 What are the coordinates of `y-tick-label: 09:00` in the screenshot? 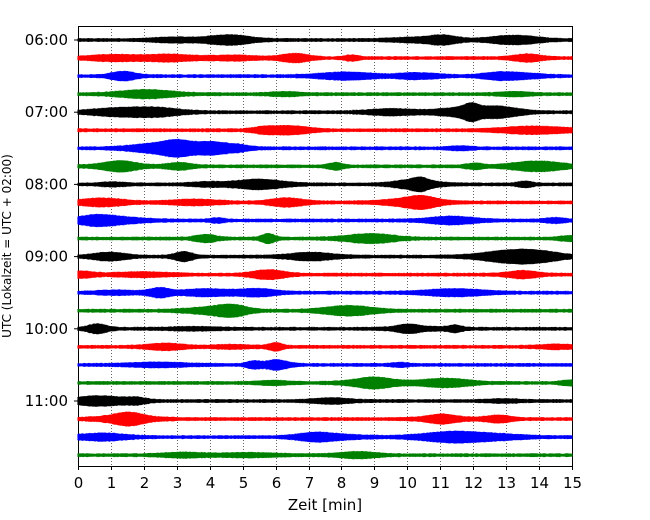 It's located at (46, 257).